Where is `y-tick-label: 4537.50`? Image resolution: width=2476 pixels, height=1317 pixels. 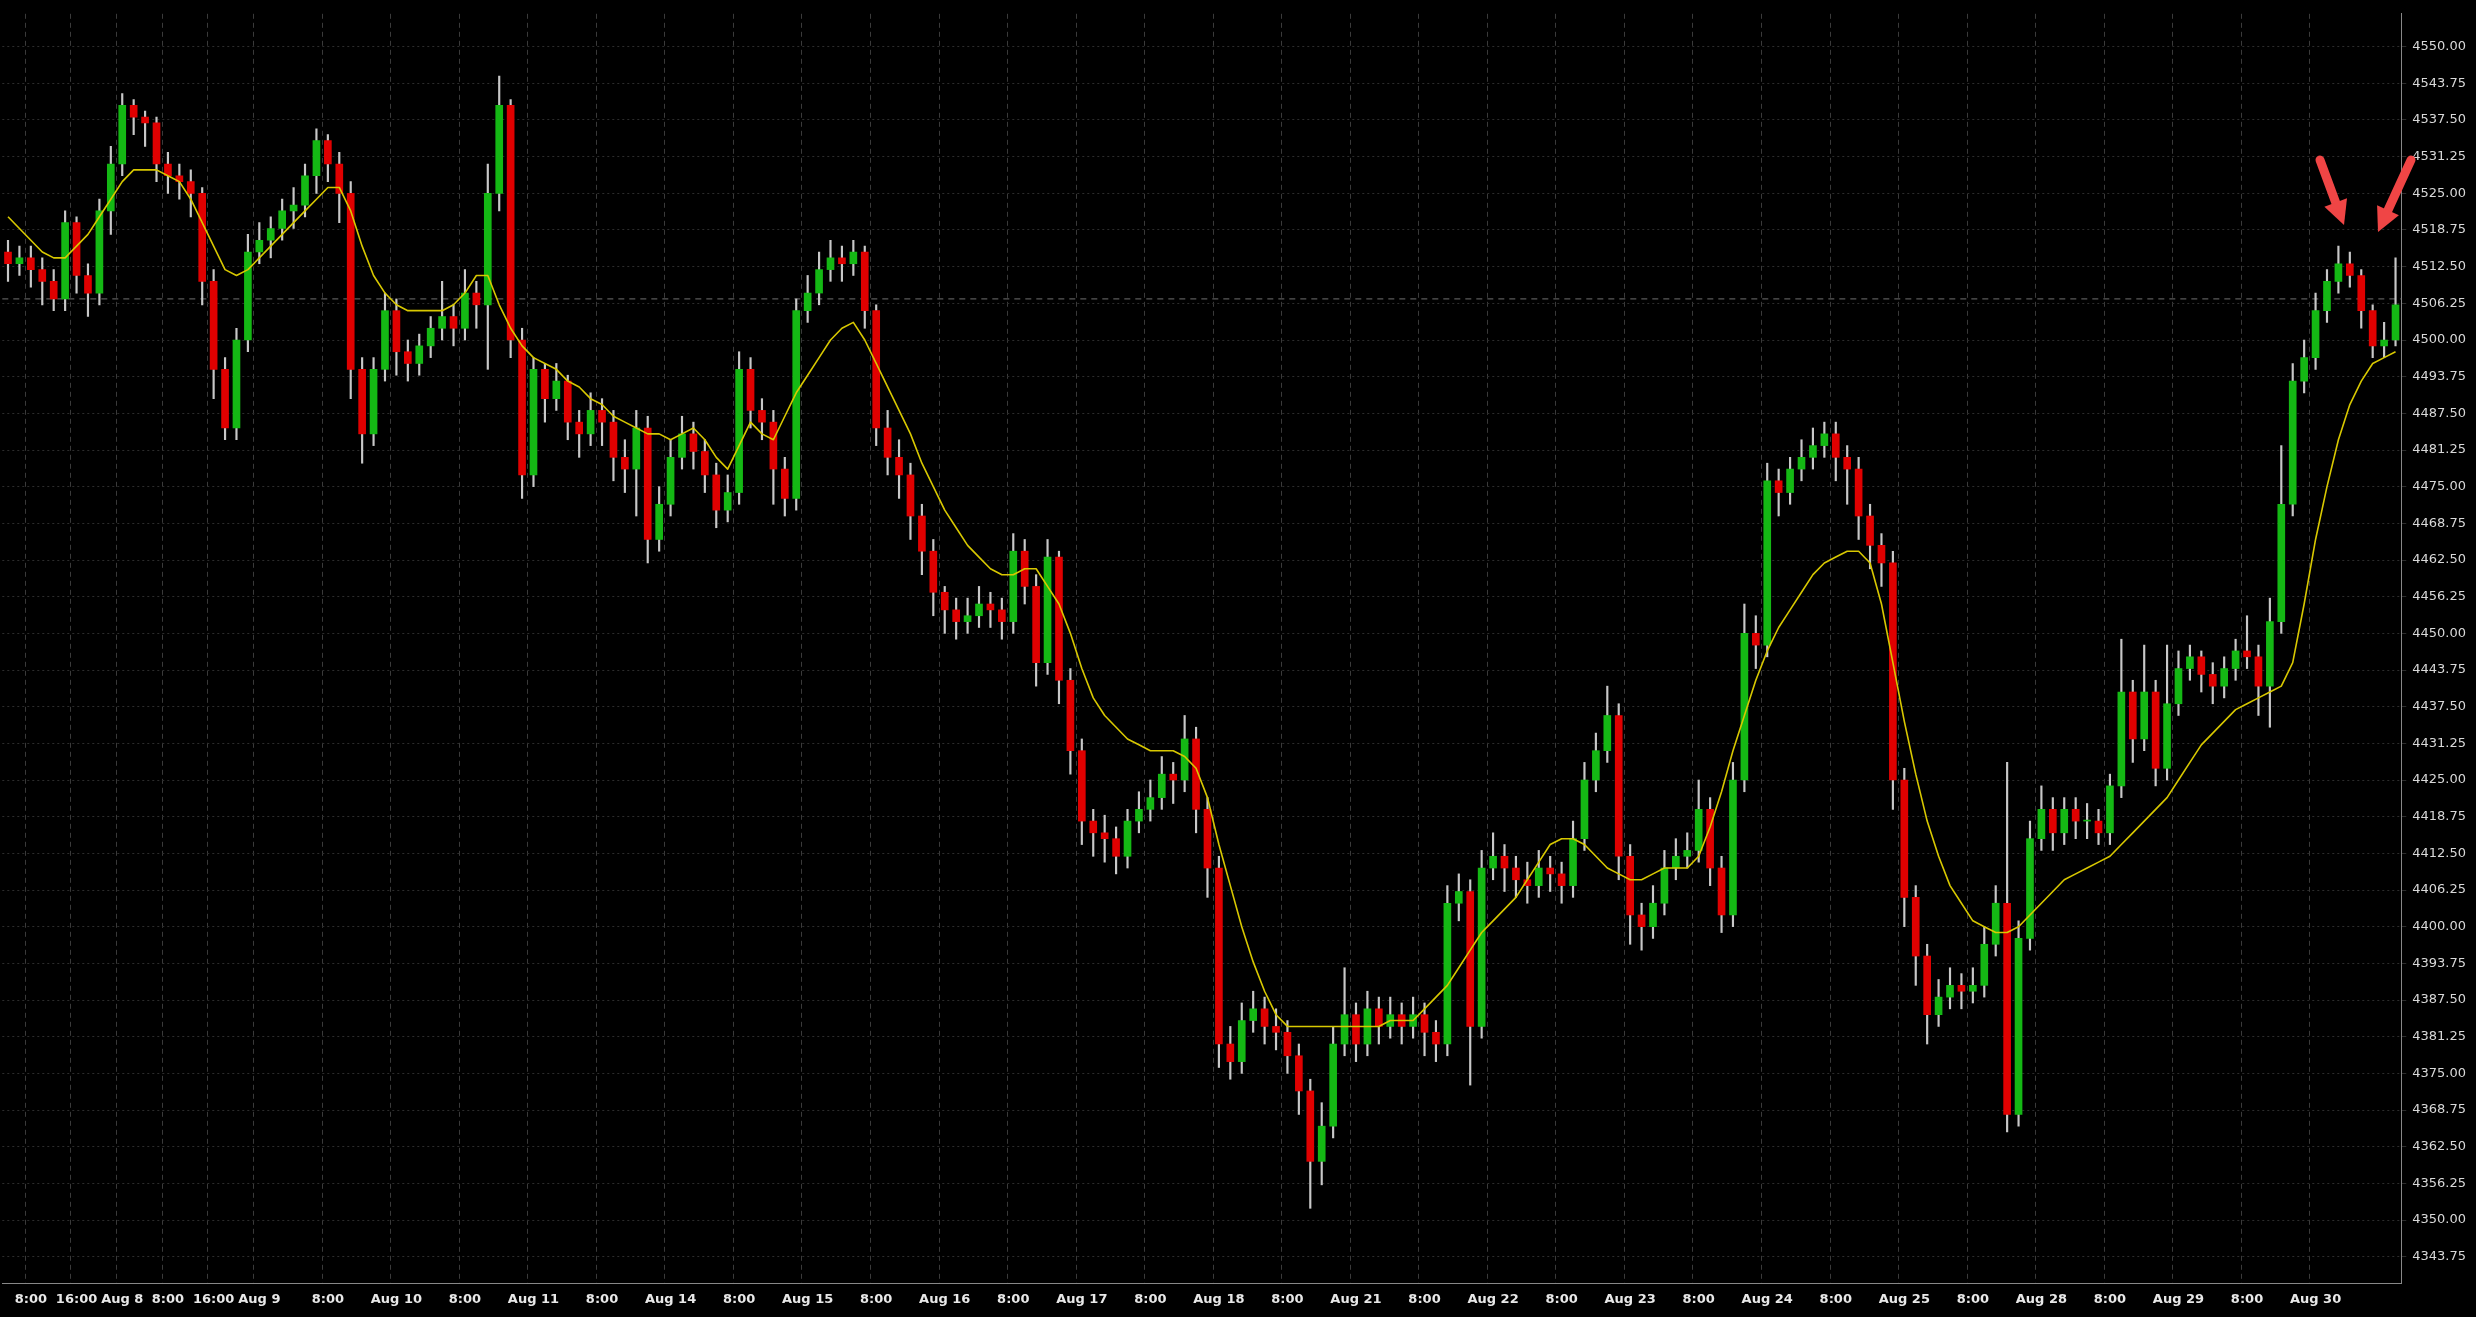
y-tick-label: 4537.50 is located at coordinates (2439, 119).